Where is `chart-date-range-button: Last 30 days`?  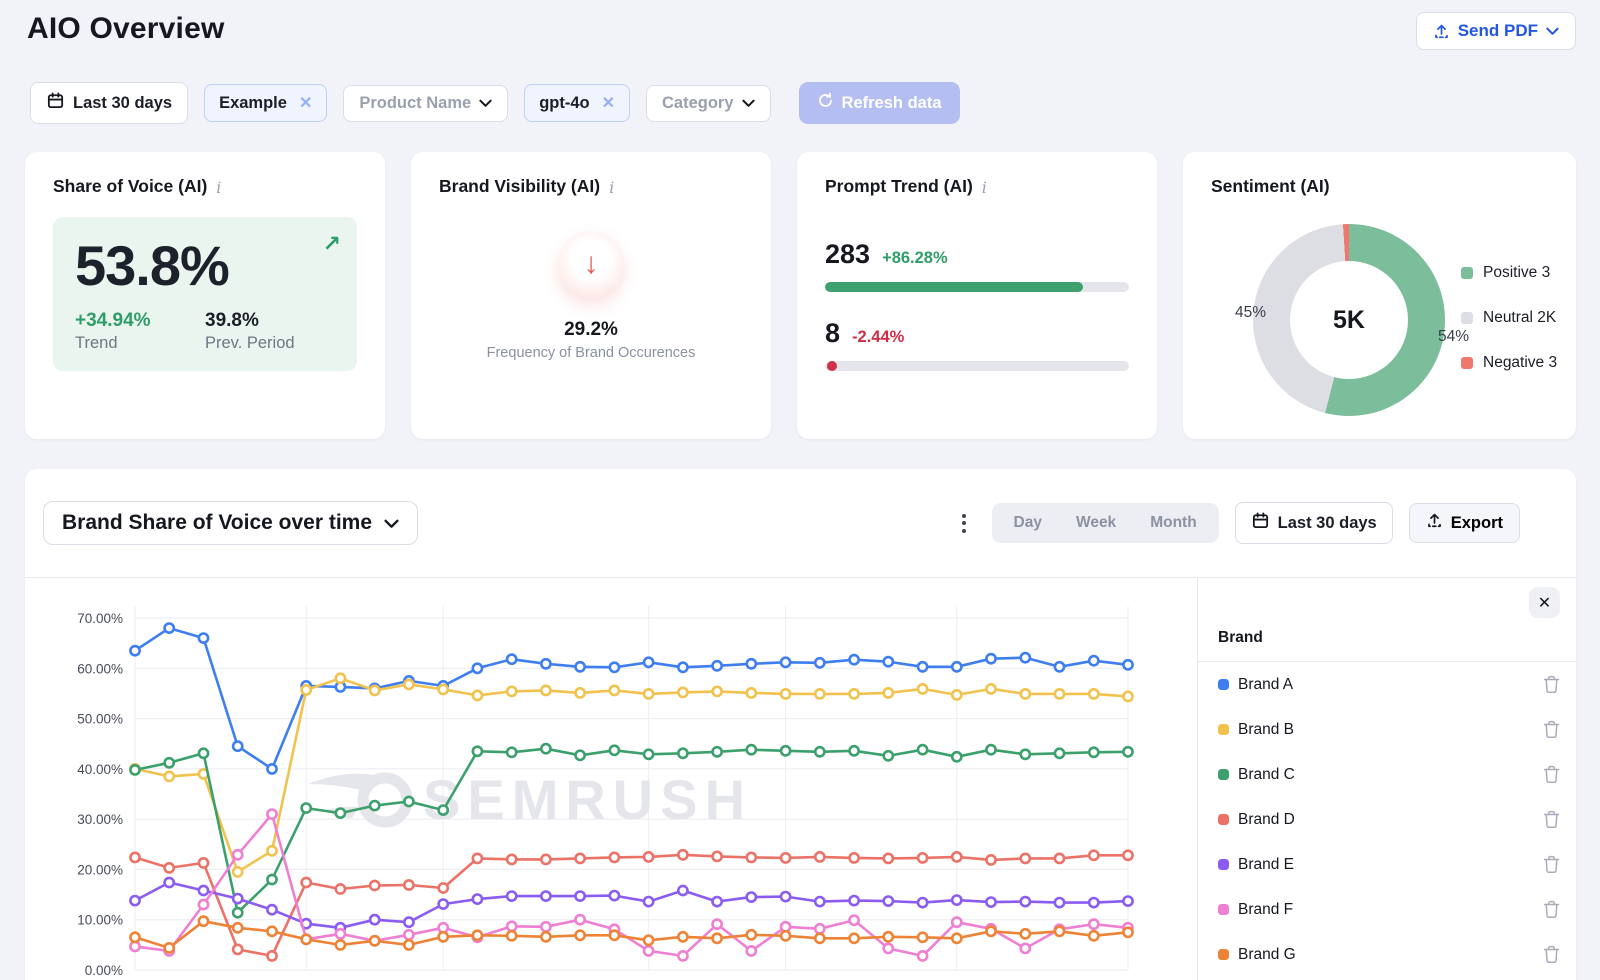
chart-date-range-button: Last 30 days is located at coordinates (1313, 523).